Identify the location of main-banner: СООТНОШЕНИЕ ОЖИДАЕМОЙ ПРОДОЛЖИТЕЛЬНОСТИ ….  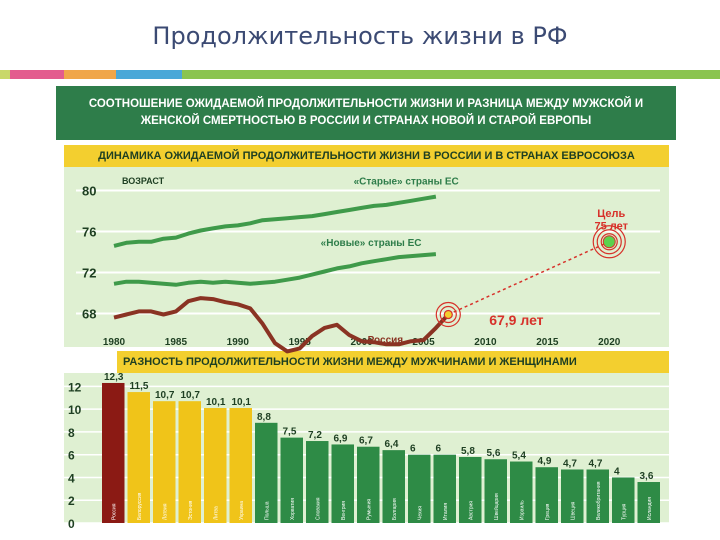
(366, 113).